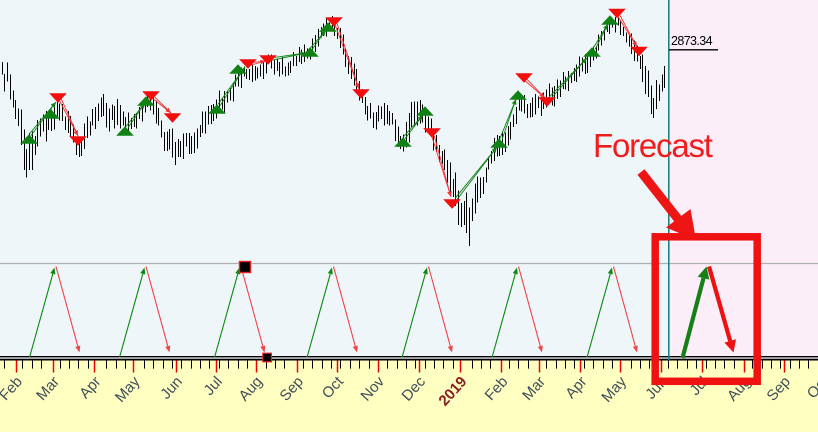 The width and height of the screenshot is (818, 437). What do you see at coordinates (692, 41) in the screenshot?
I see `svg-text: 2873.34` at bounding box center [692, 41].